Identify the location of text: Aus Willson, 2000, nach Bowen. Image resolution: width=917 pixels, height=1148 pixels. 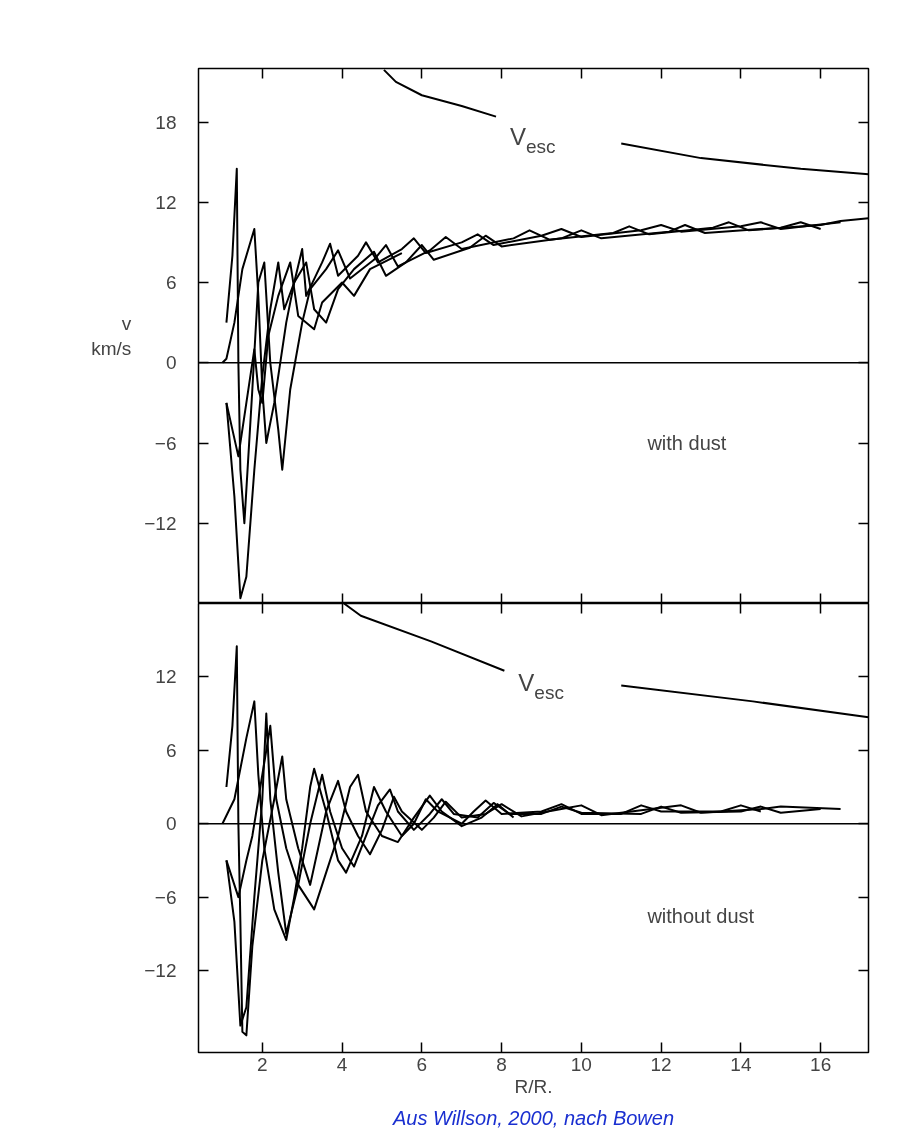
(533, 1117).